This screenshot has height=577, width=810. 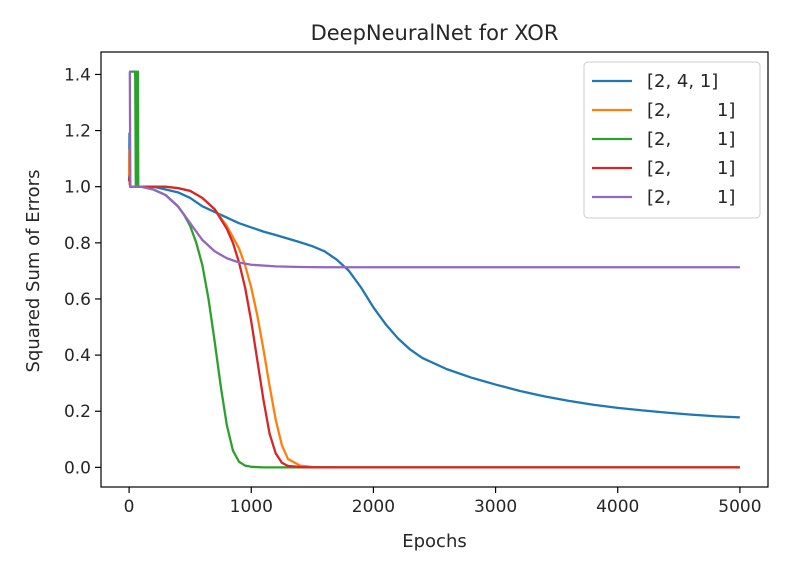 What do you see at coordinates (739, 507) in the screenshot?
I see `x-tick-label: 5000` at bounding box center [739, 507].